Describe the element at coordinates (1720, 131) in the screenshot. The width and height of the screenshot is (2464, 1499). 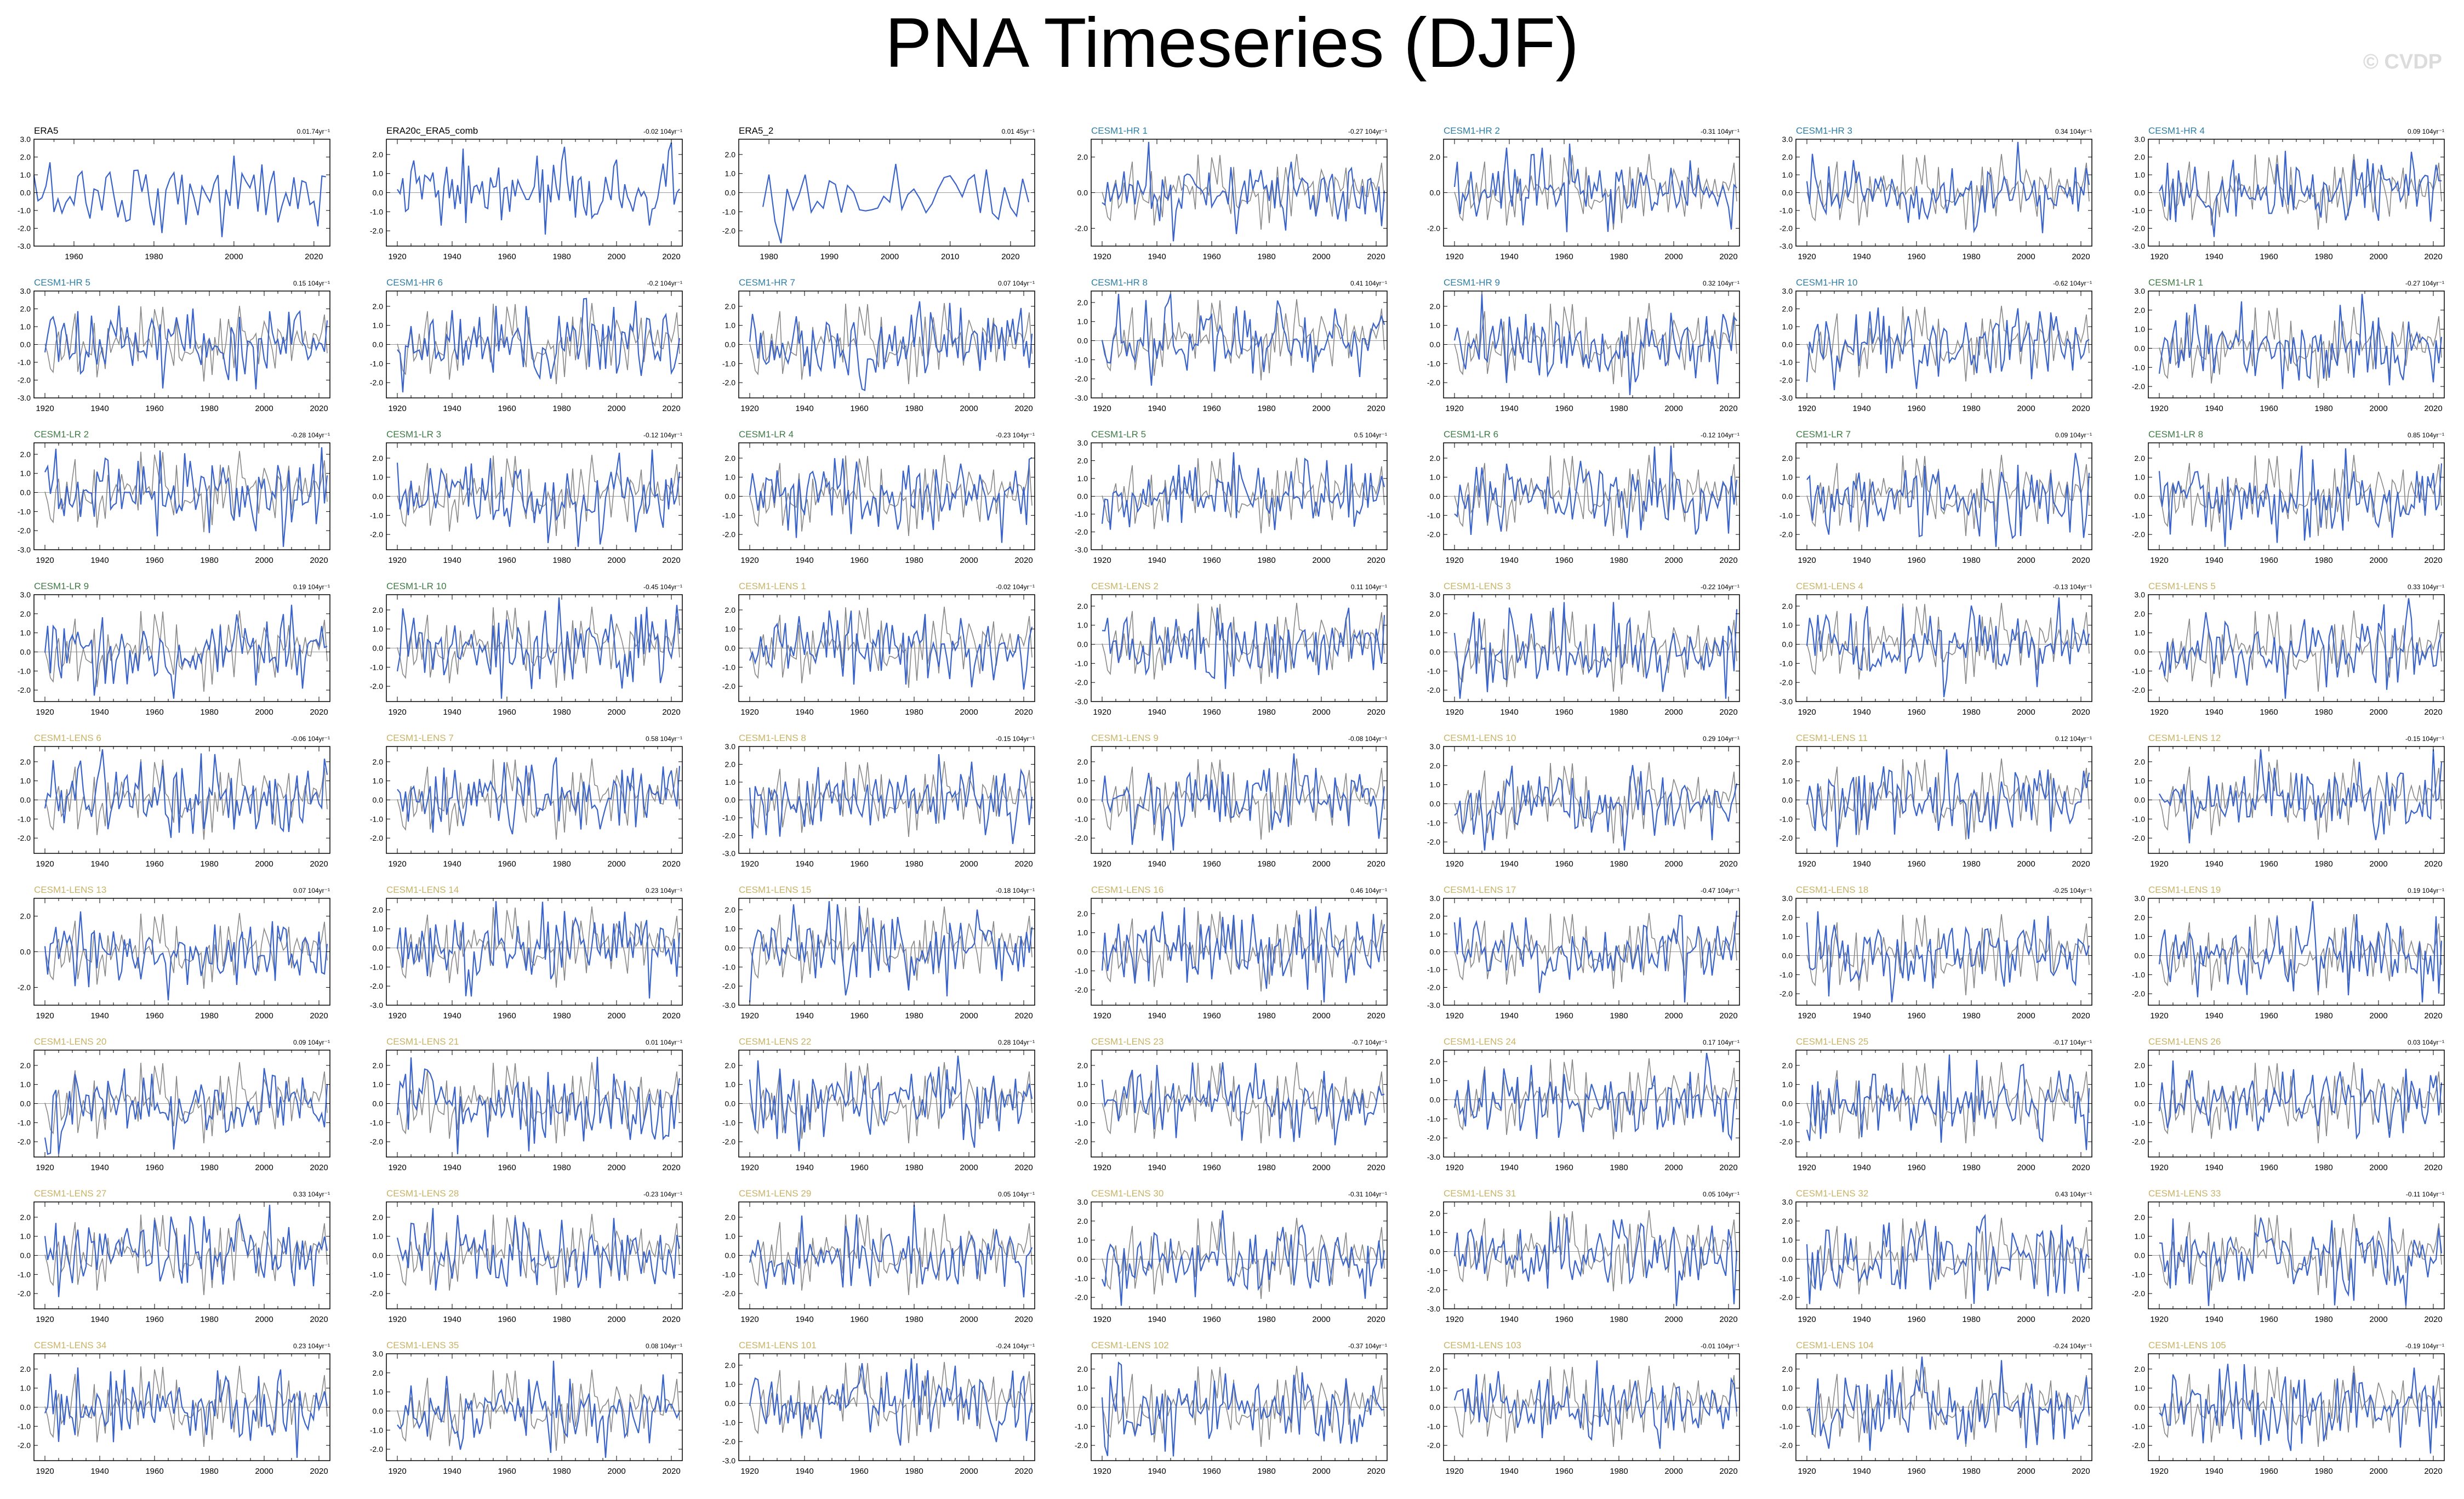
I see `panel-trend: -0.31 104yr⁻¹` at that location.